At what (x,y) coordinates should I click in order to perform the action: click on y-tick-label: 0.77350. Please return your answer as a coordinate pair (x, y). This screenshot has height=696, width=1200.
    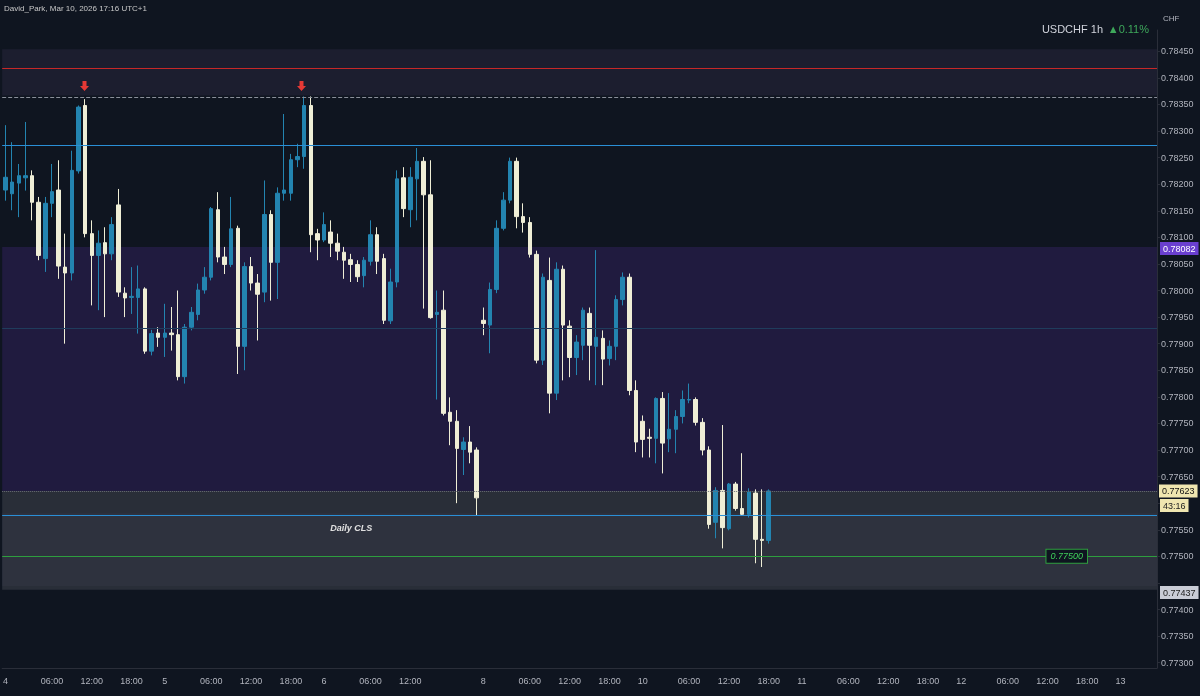
    Looking at the image, I should click on (1177, 636).